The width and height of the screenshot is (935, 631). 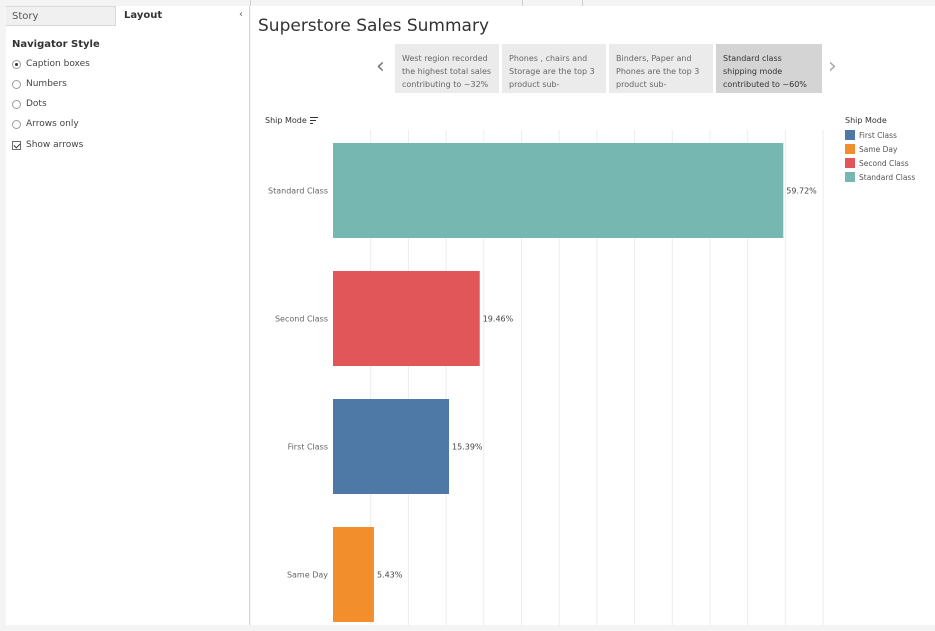 I want to click on ship-mode-header: Ship Mode, so click(x=291, y=120).